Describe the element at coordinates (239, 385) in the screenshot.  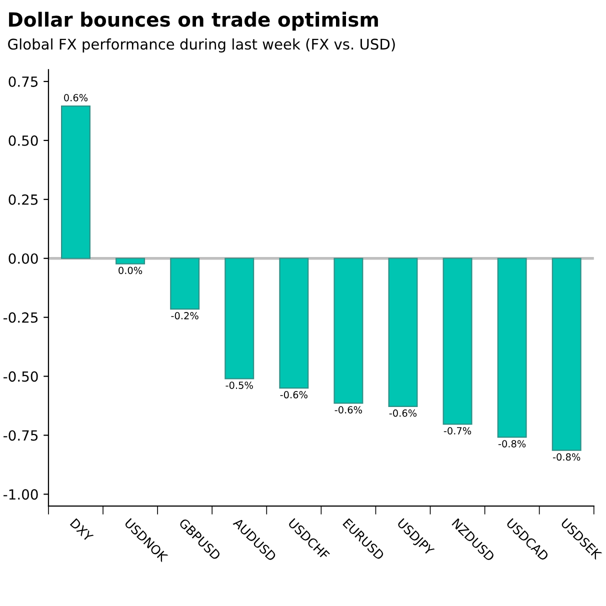
I see `data-label: -0.5%` at that location.